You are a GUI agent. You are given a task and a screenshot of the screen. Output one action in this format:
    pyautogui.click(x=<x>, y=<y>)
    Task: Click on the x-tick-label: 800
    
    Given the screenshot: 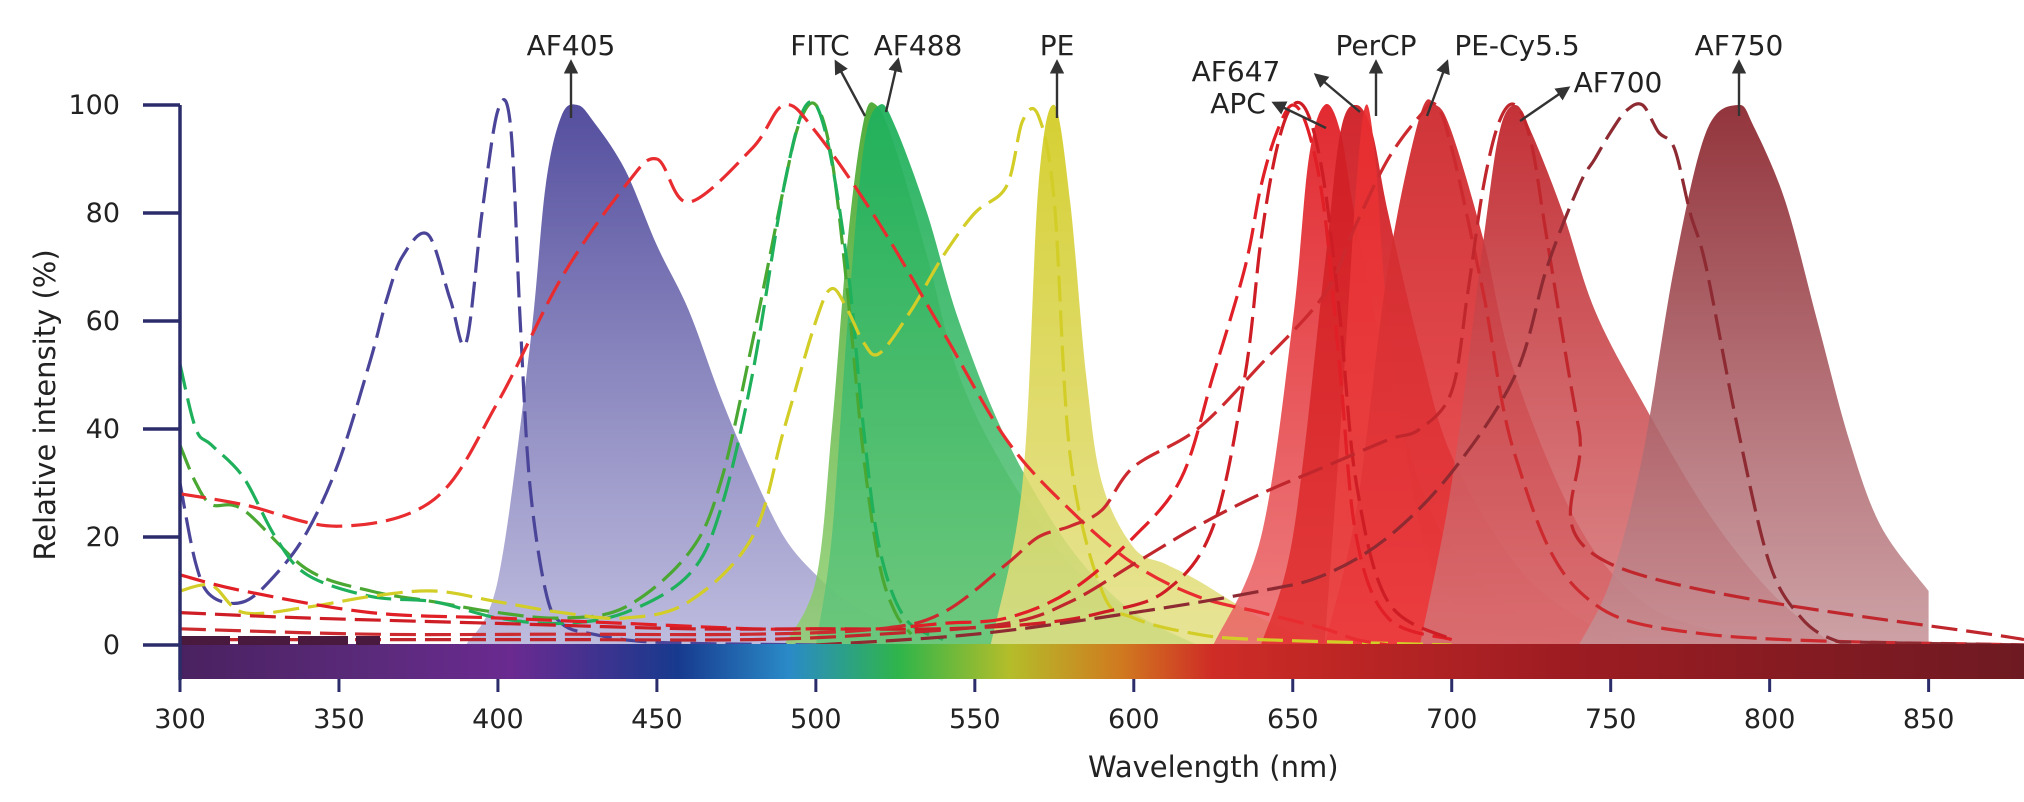 What is the action you would take?
    pyautogui.click(x=1770, y=719)
    